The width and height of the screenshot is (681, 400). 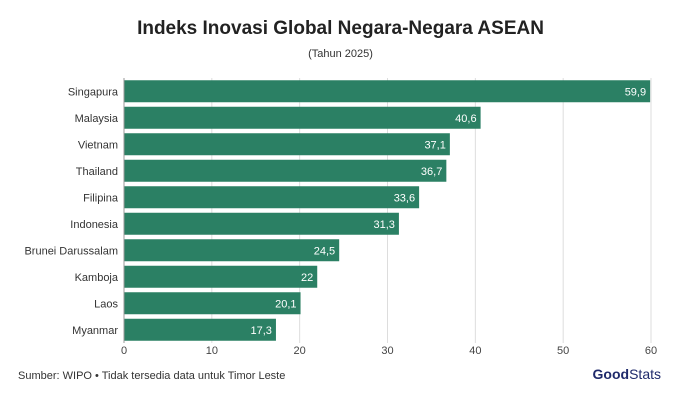 What do you see at coordinates (97, 278) in the screenshot?
I see `category-label: Kamboja` at bounding box center [97, 278].